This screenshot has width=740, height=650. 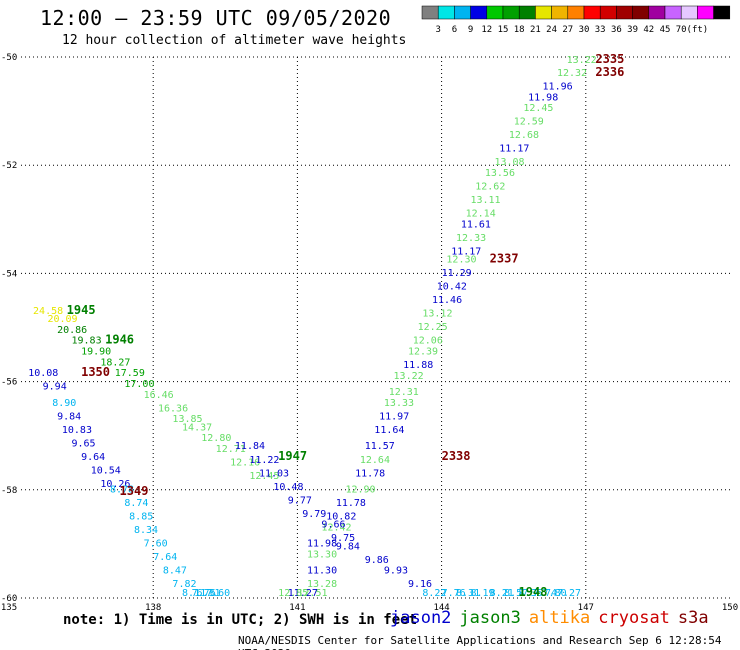 What do you see at coordinates (322, 584) in the screenshot?
I see `swh-value: 13.28` at bounding box center [322, 584].